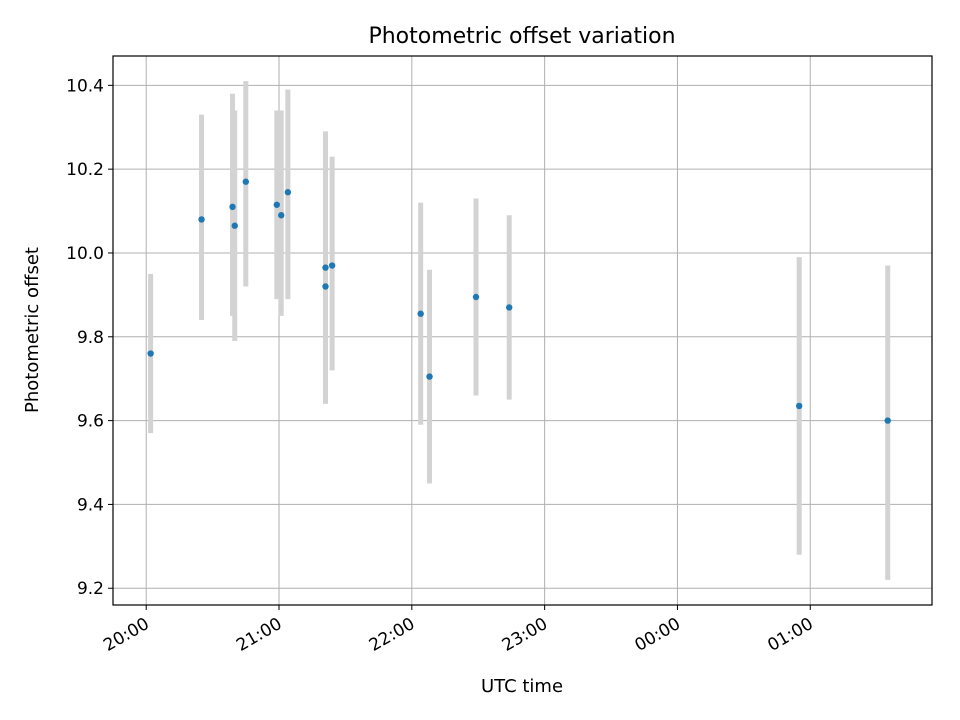 Image resolution: width=960 pixels, height=720 pixels. Describe the element at coordinates (126, 635) in the screenshot. I see `x-tick-label: 20:00` at that location.